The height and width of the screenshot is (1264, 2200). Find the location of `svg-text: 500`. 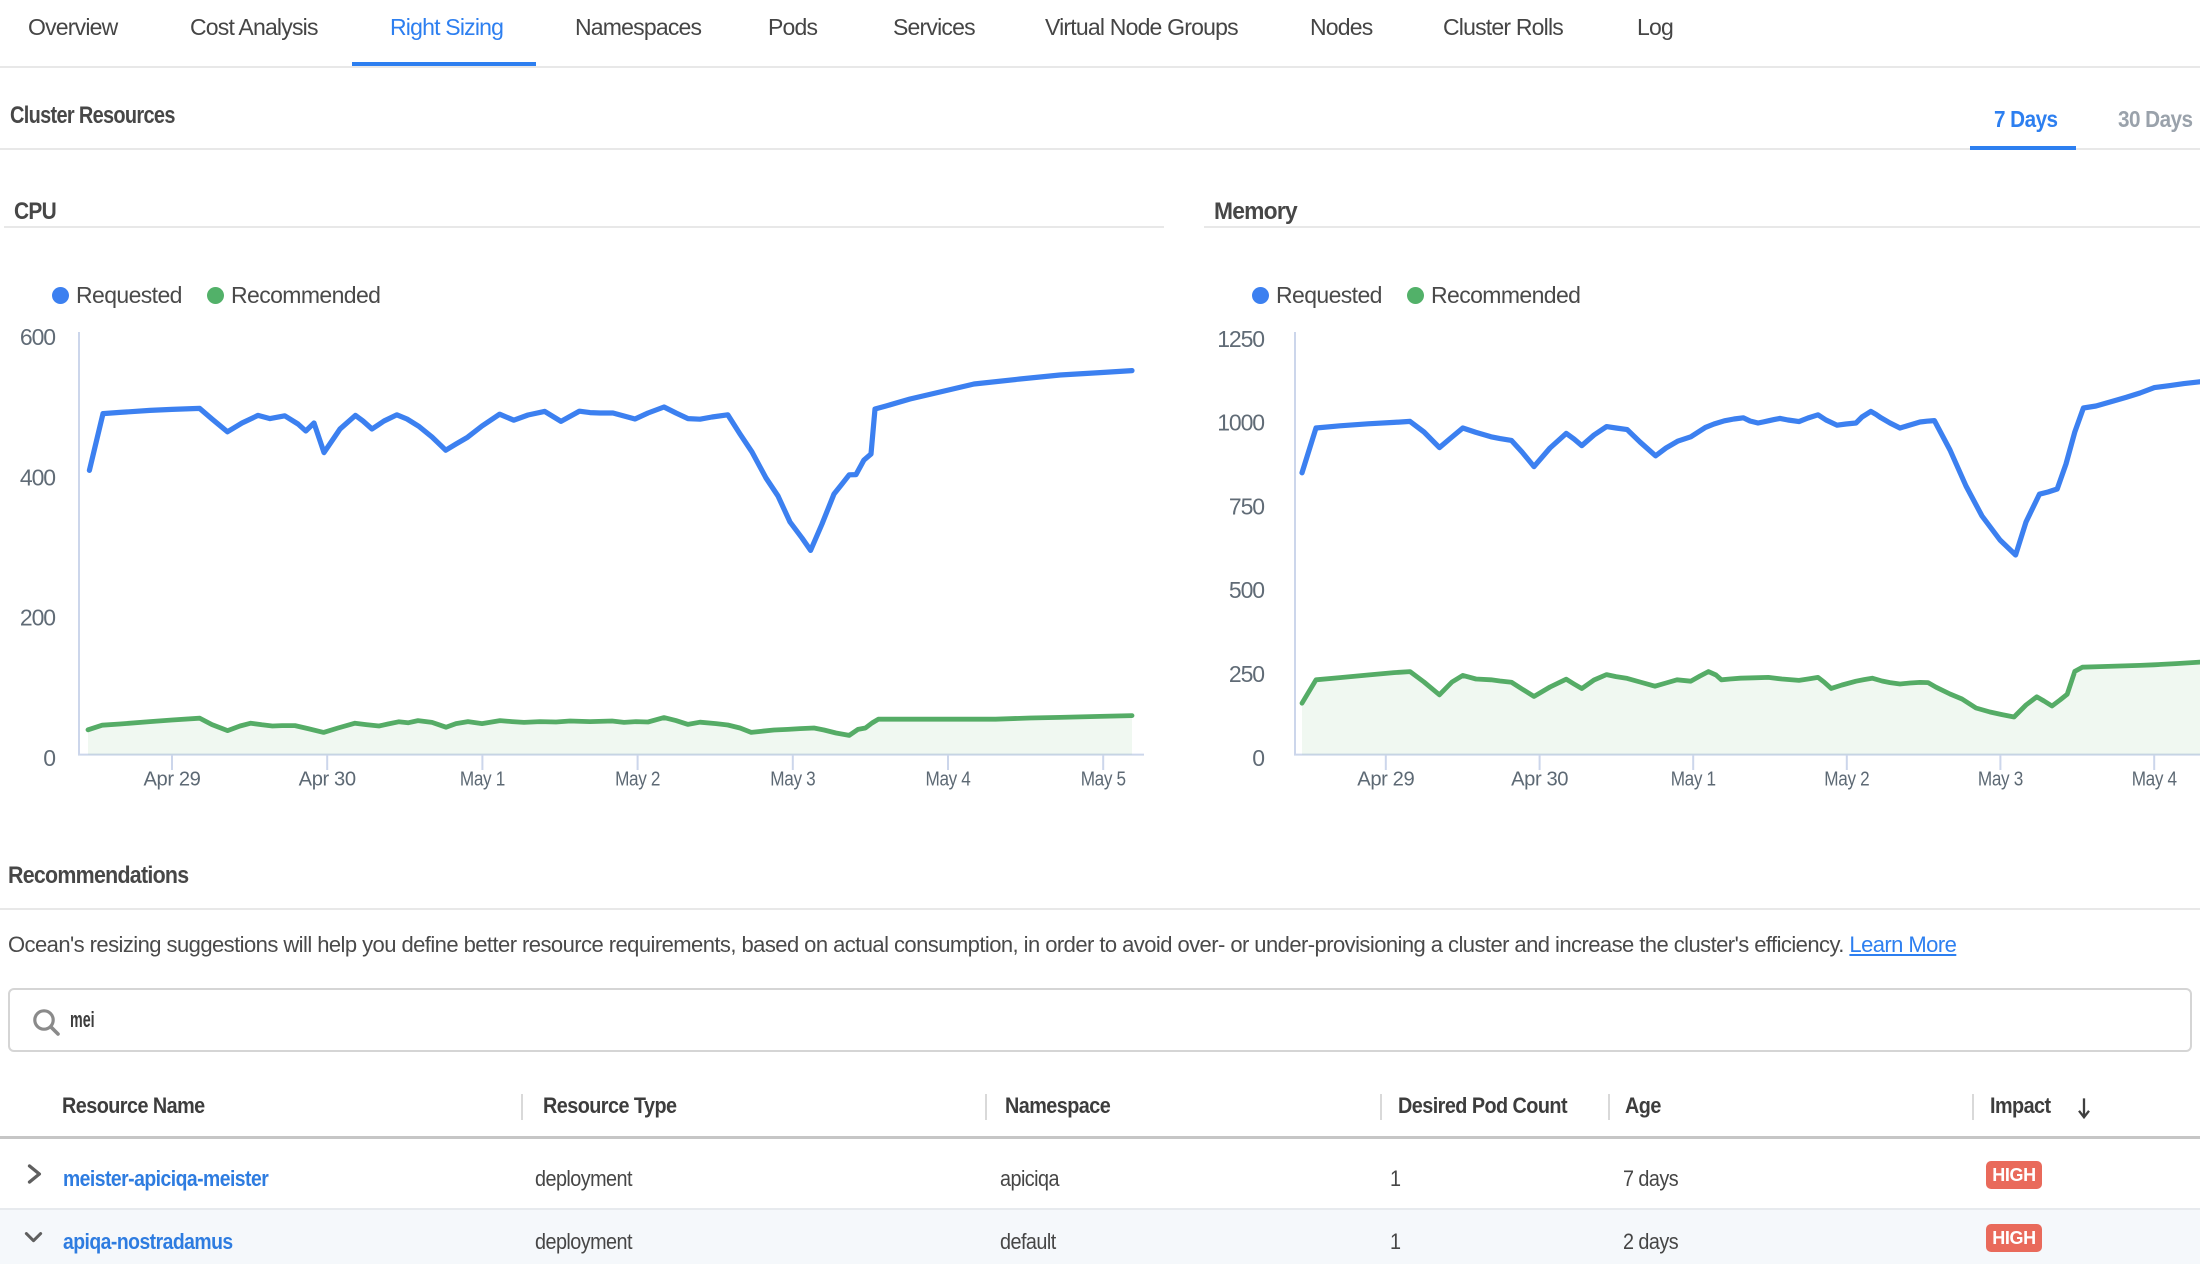

svg-text: 500 is located at coordinates (1246, 590).